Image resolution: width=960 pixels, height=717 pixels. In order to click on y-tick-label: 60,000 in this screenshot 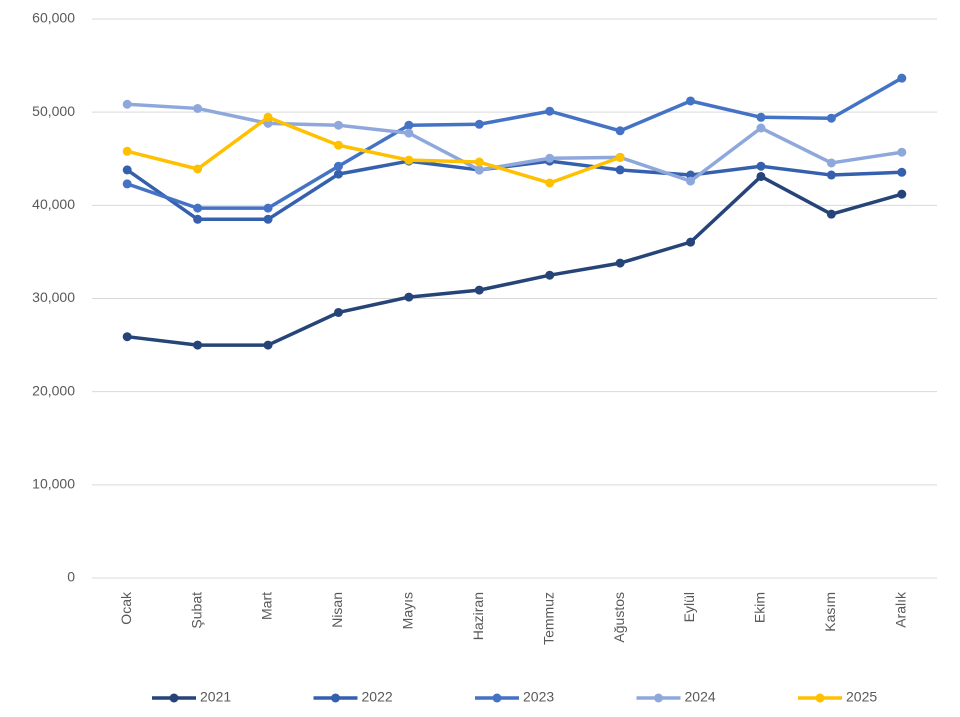, I will do `click(53, 18)`.